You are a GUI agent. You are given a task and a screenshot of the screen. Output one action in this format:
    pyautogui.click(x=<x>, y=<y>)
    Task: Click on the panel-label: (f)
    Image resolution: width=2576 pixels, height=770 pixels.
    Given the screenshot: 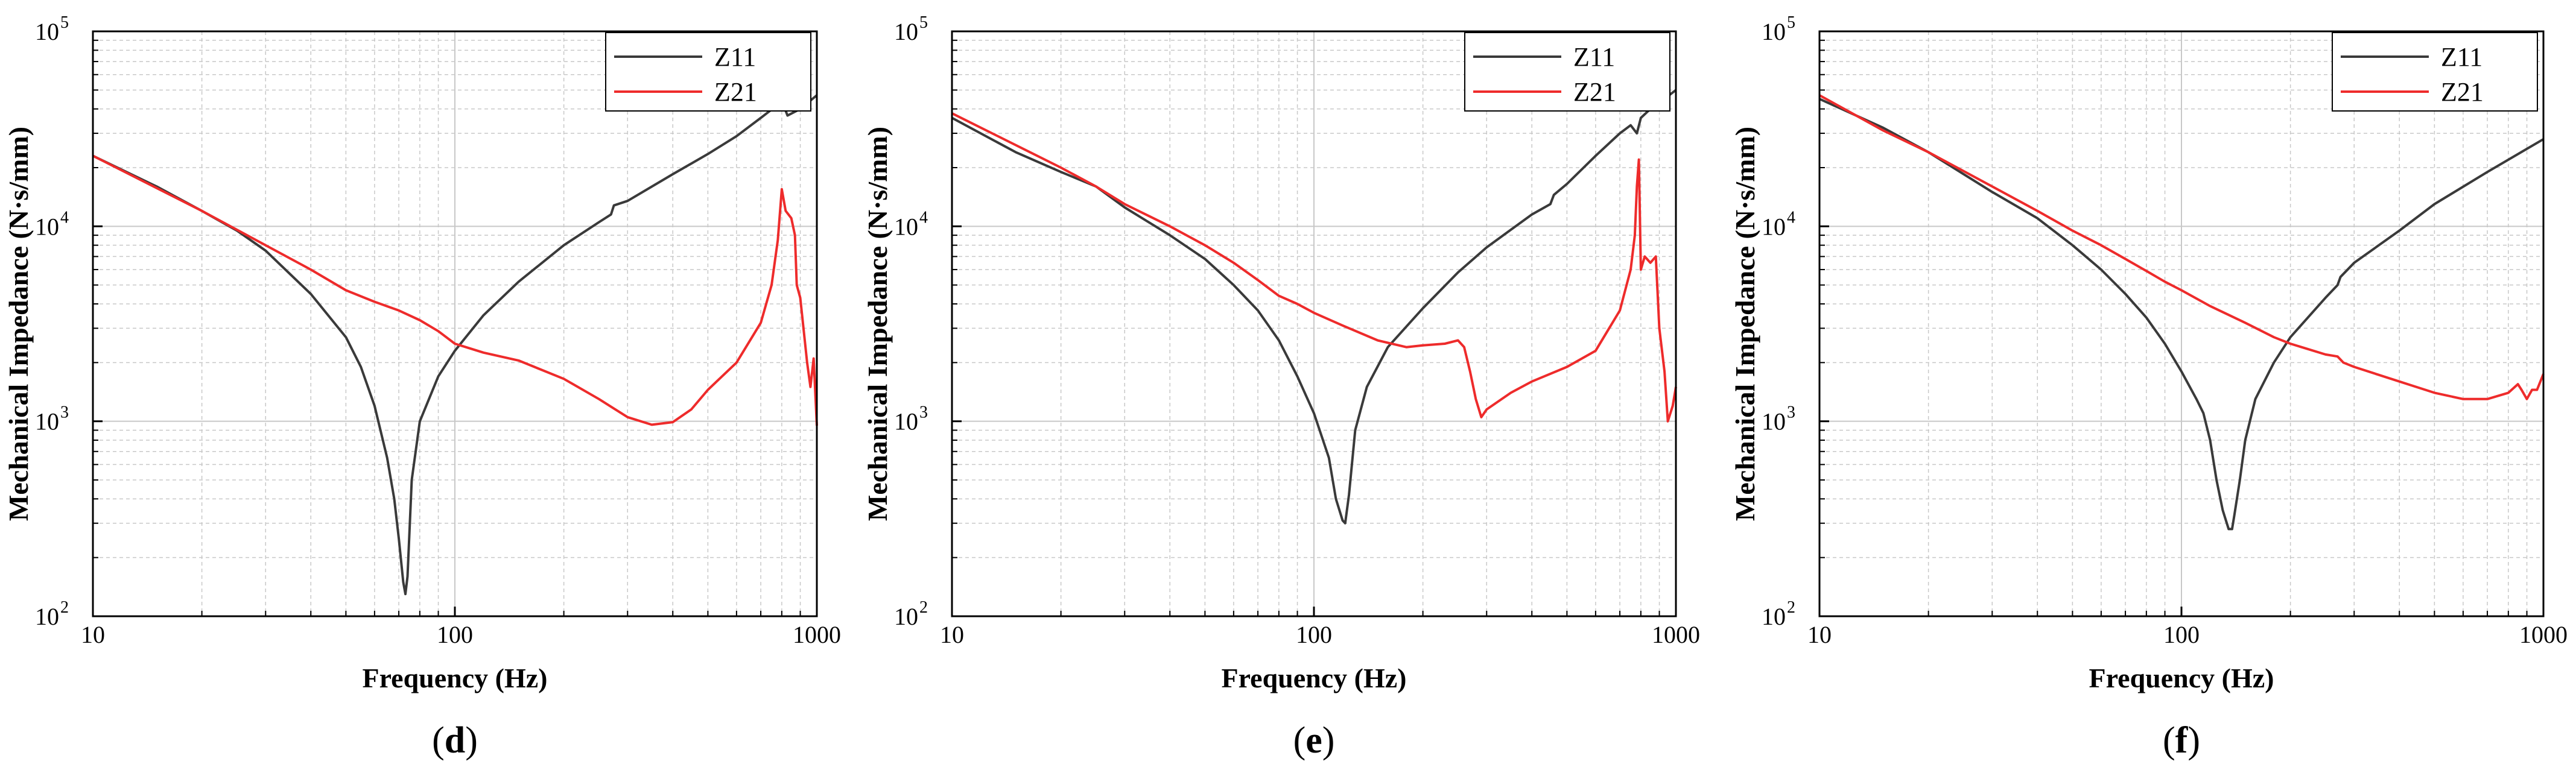 What is the action you would take?
    pyautogui.click(x=2181, y=740)
    